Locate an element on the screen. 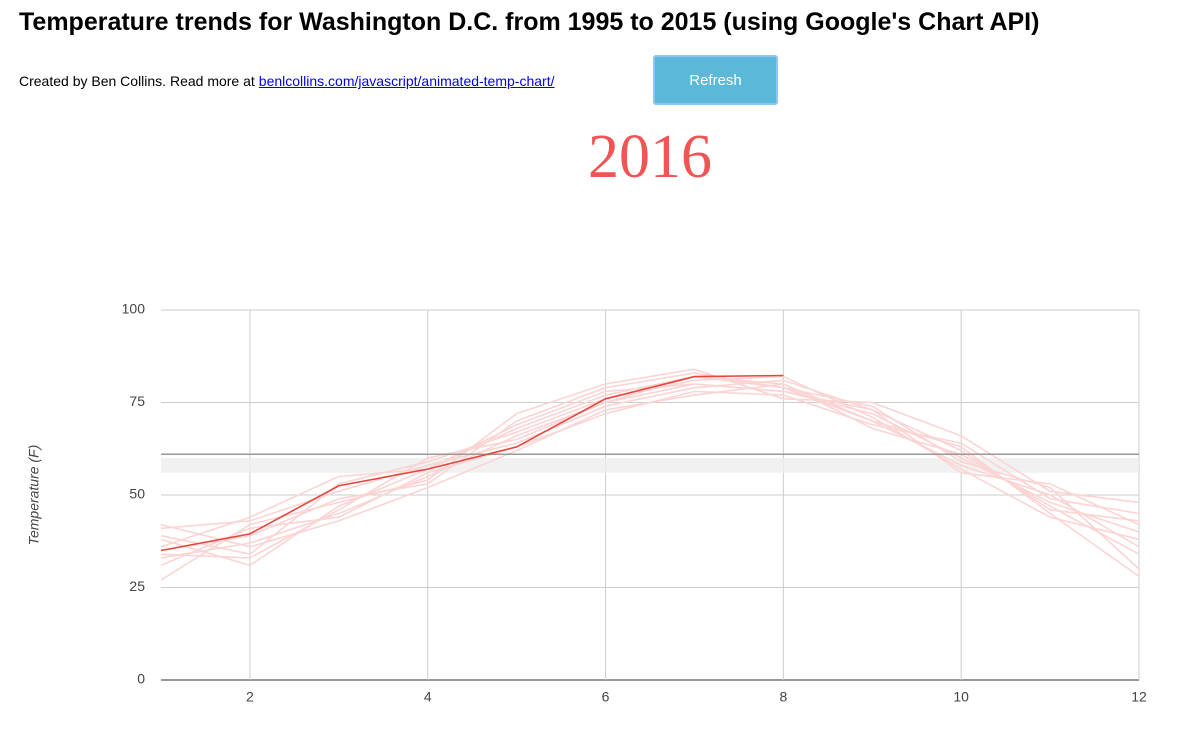 The height and width of the screenshot is (729, 1192). line is located at coordinates (472, 463).